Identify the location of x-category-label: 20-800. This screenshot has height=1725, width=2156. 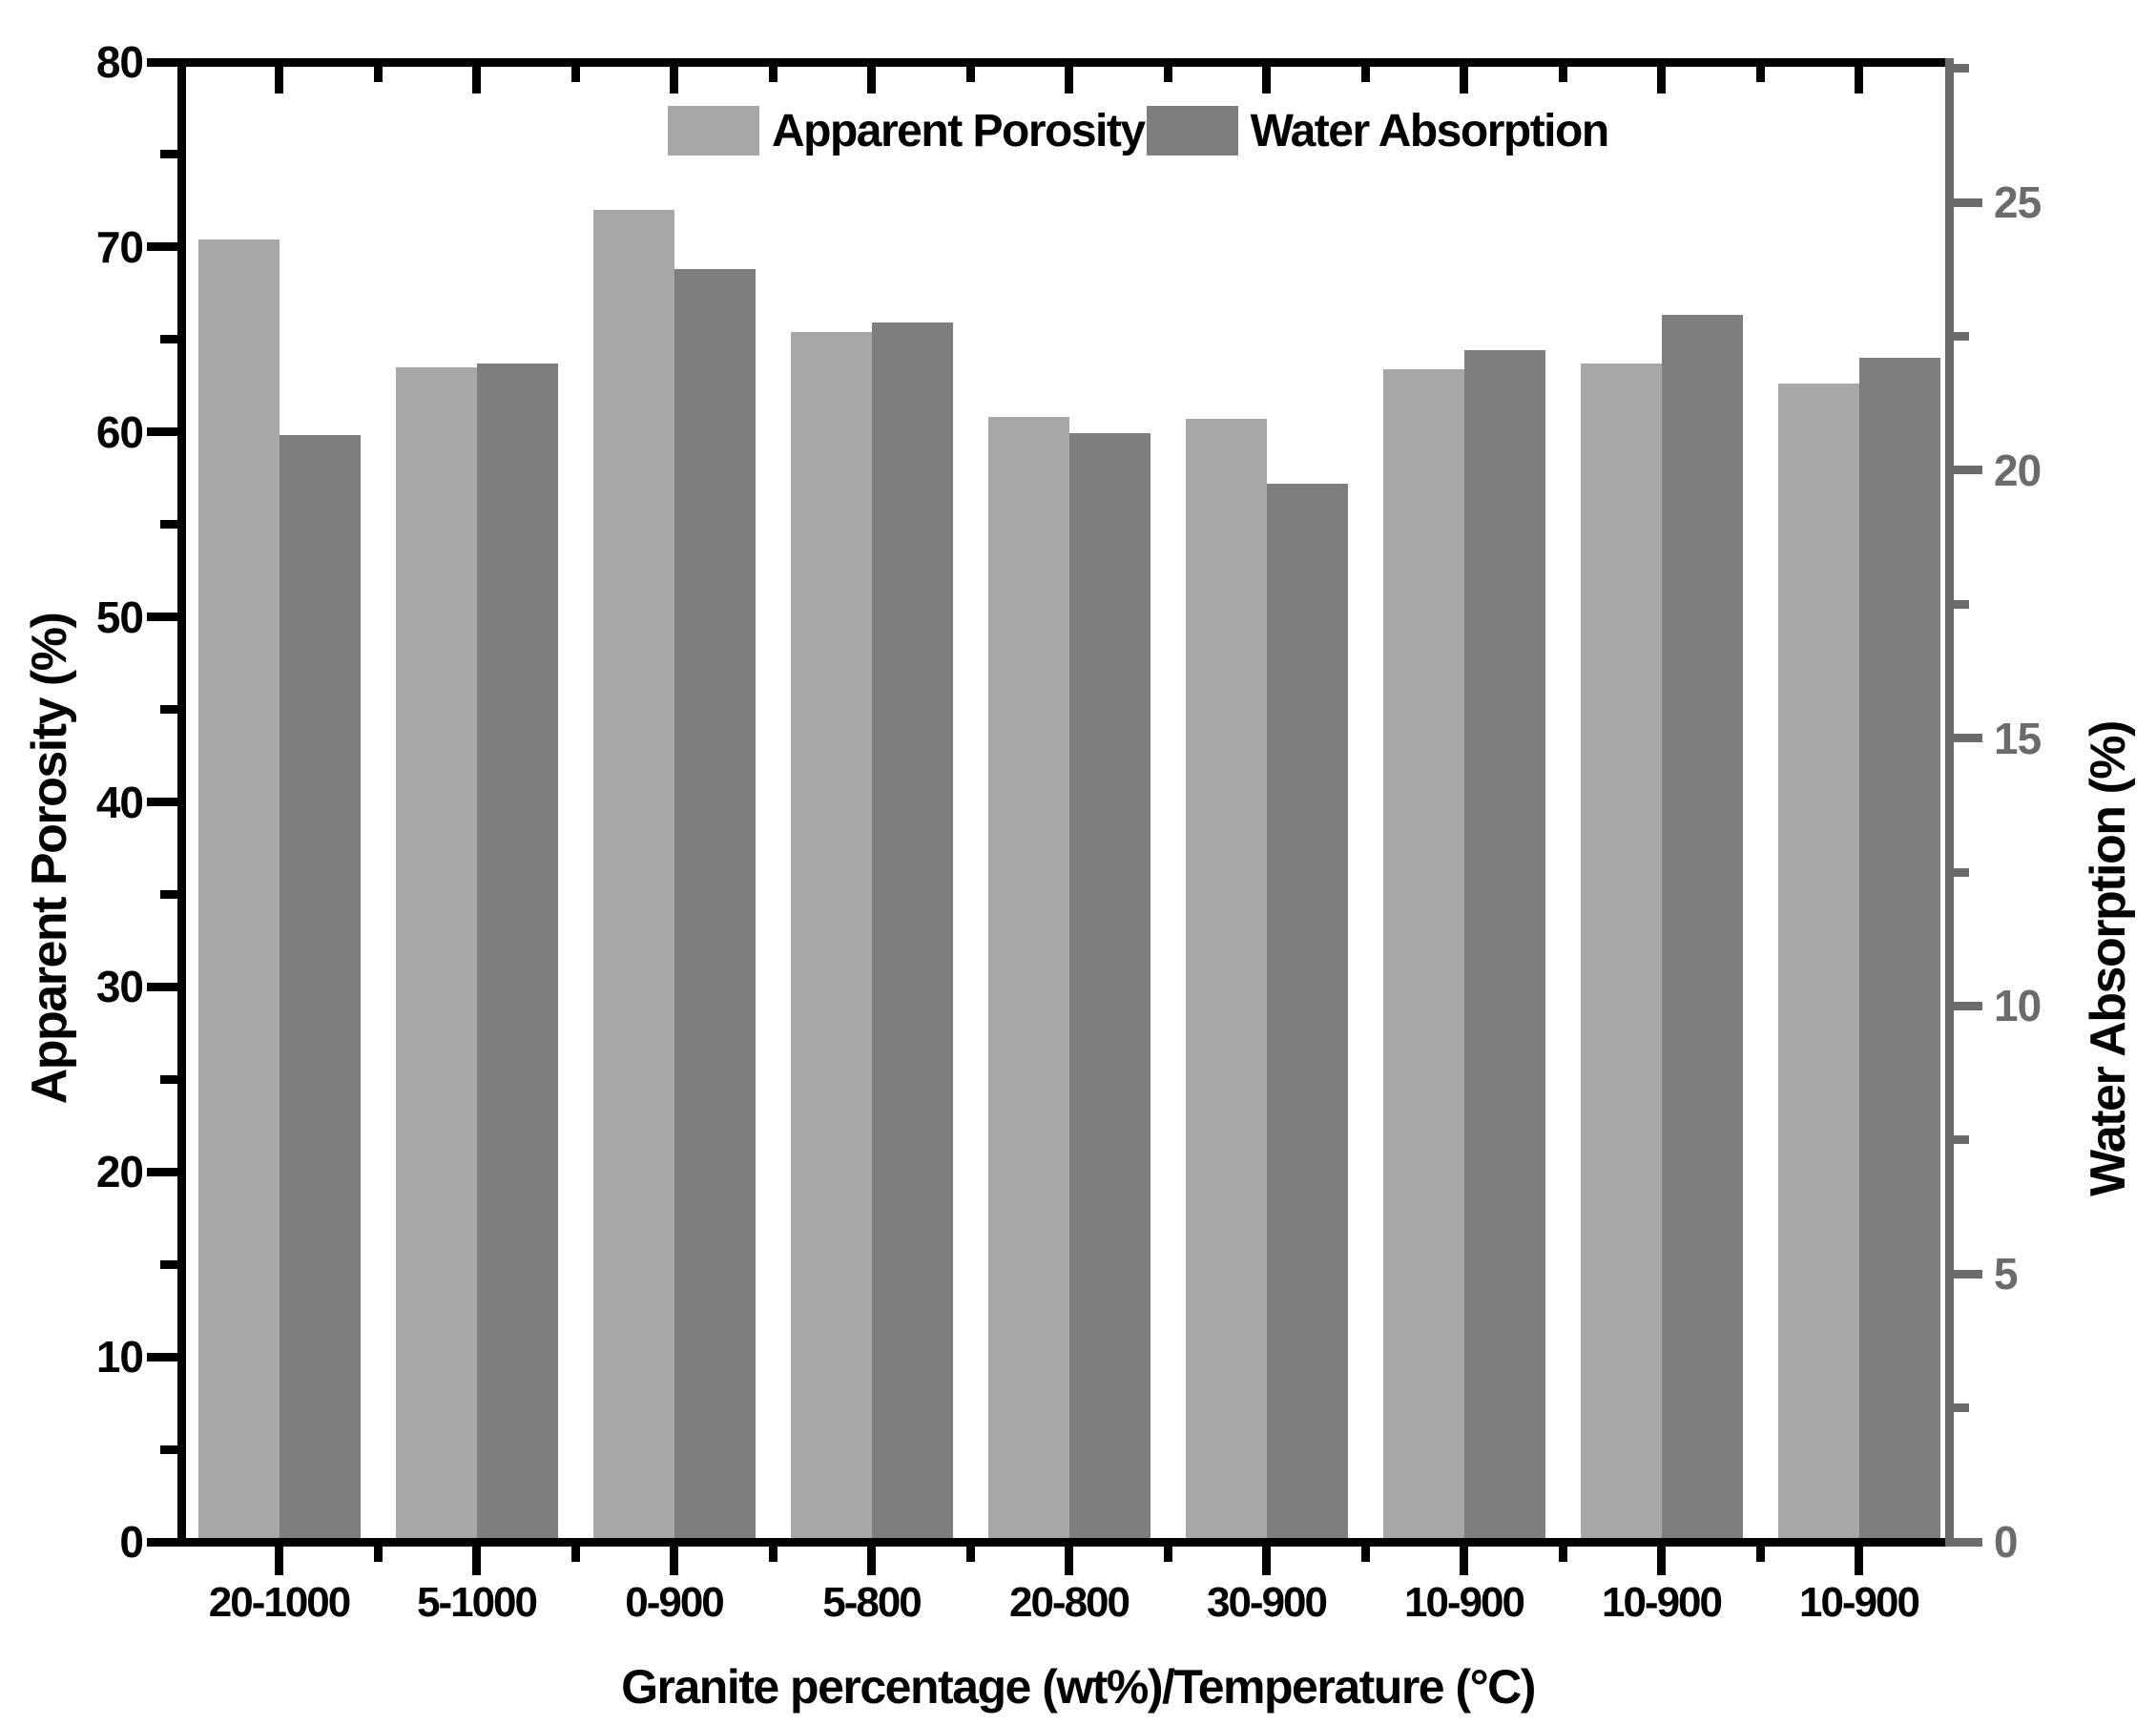
(1069, 1603).